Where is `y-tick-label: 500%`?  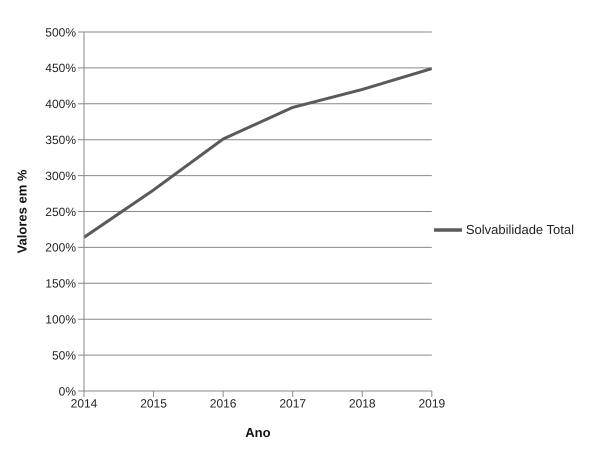
y-tick-label: 500% is located at coordinates (60, 32).